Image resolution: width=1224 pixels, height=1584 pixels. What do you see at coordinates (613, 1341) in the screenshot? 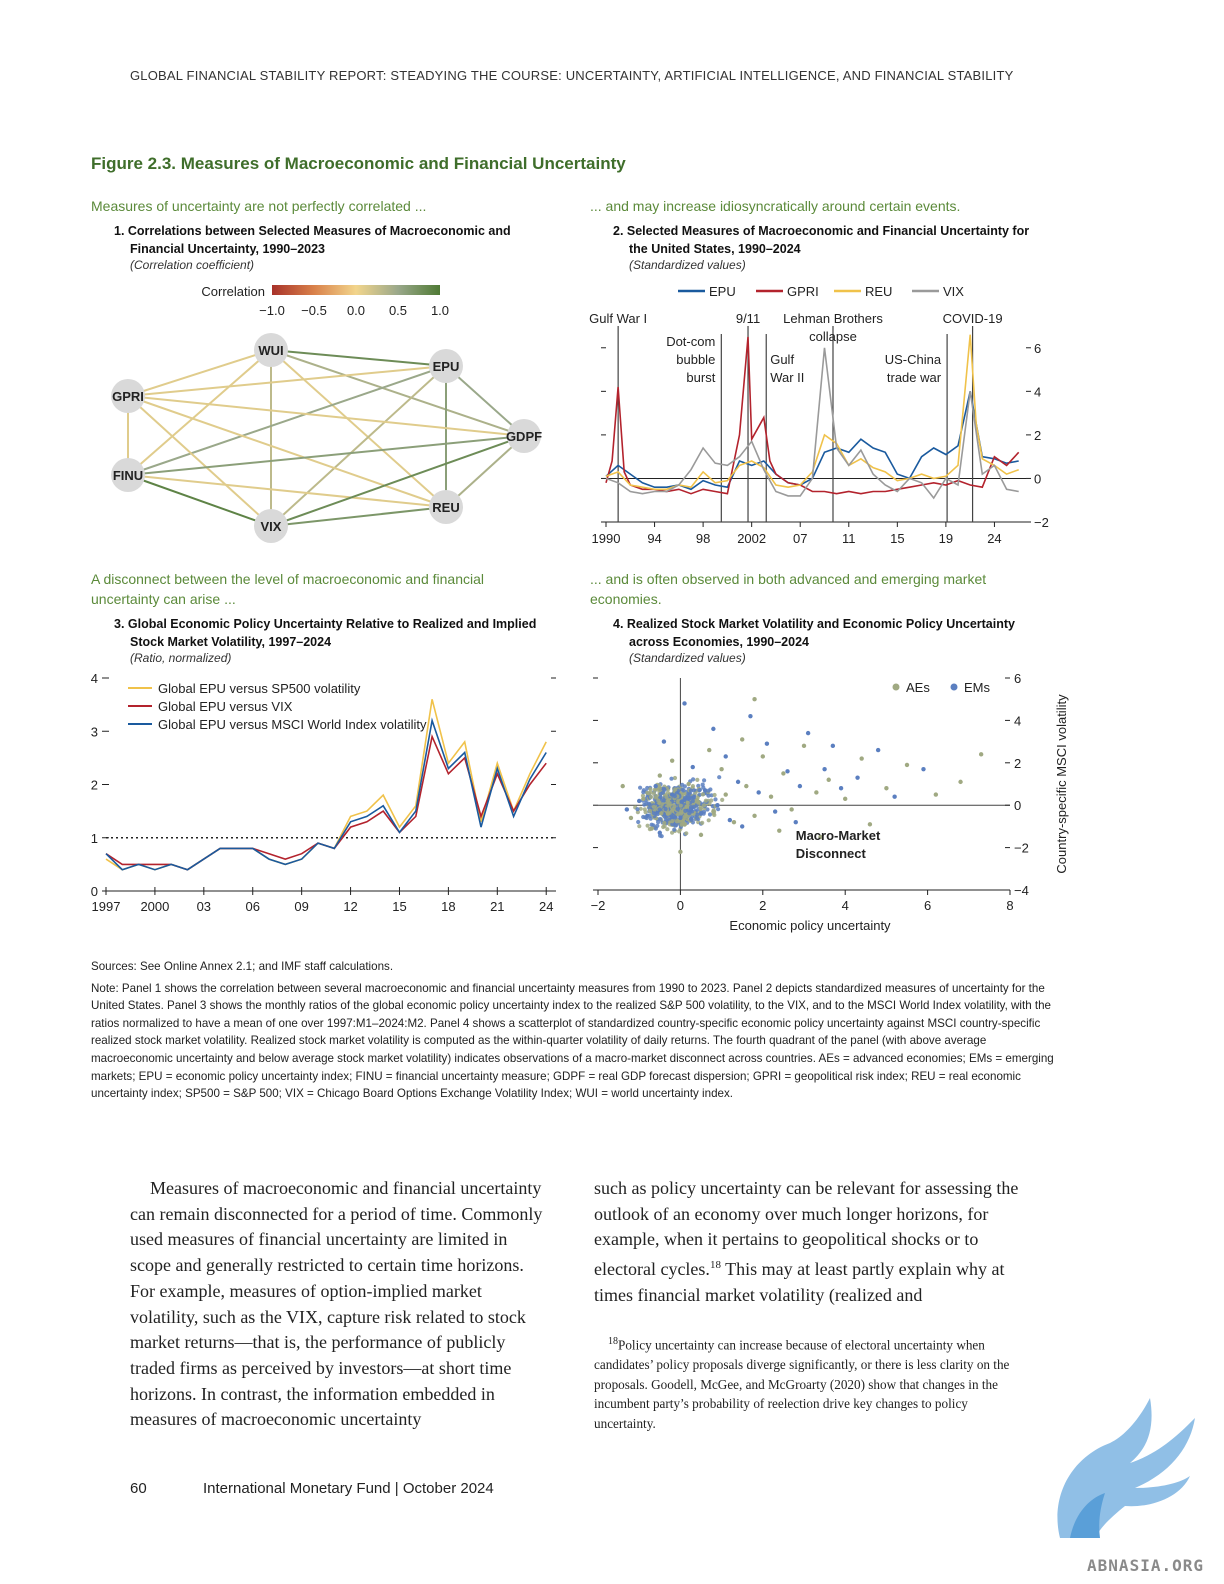
I see `footnote-number: 18` at bounding box center [613, 1341].